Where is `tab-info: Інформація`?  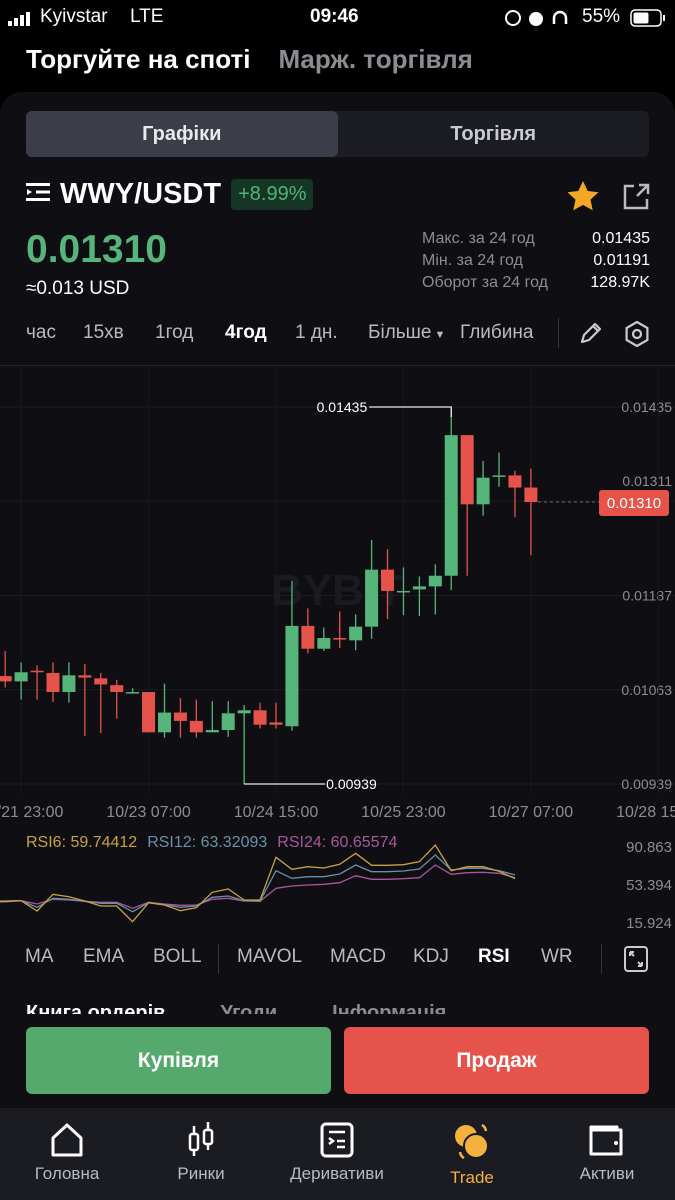 tab-info: Інформація is located at coordinates (389, 1008).